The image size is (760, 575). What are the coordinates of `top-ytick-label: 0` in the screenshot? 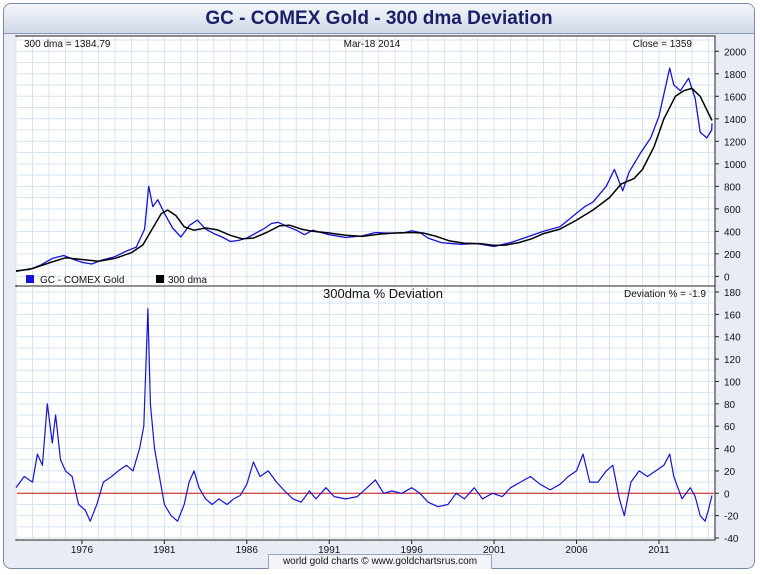 It's located at (727, 277).